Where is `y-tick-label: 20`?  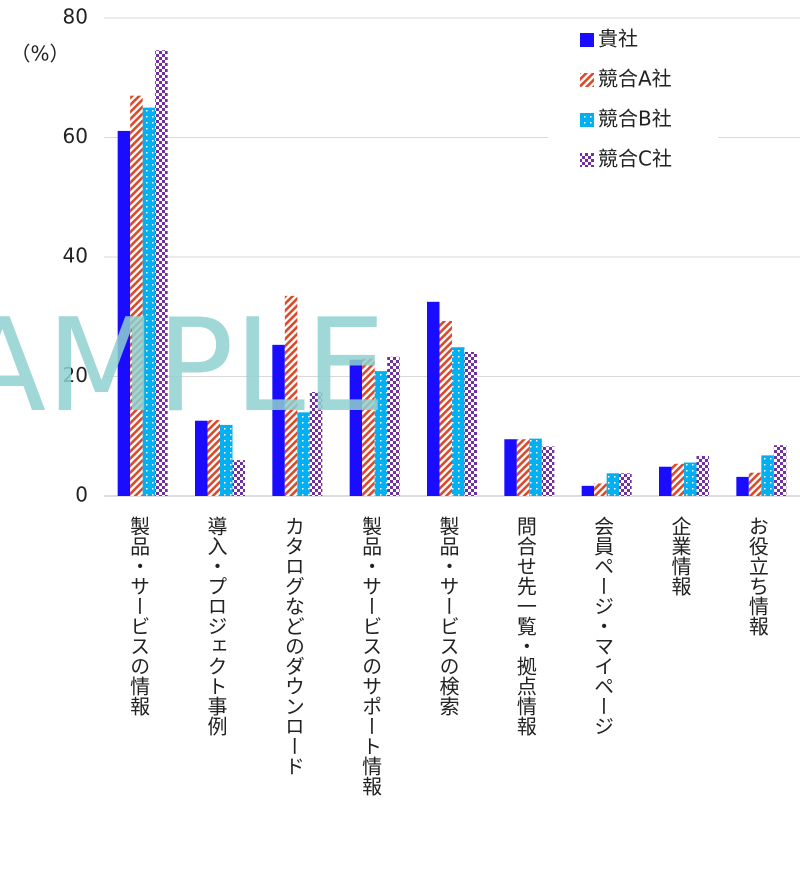 y-tick-label: 20 is located at coordinates (75, 375).